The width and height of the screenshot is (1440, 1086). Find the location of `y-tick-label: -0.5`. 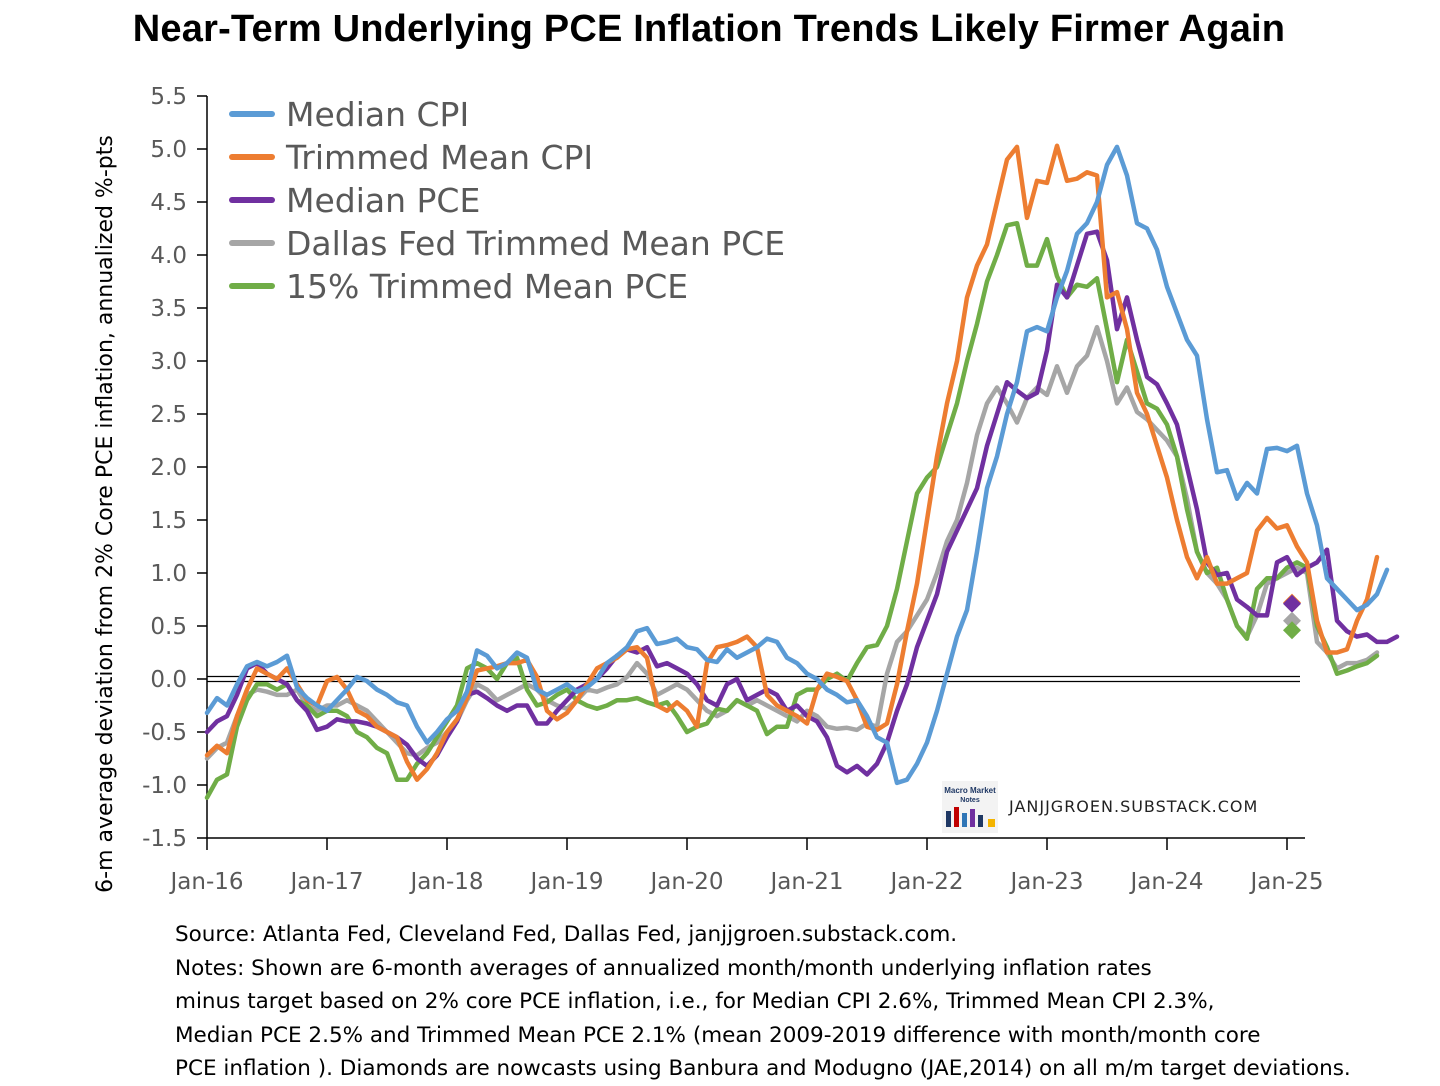

y-tick-label: -0.5 is located at coordinates (164, 733).